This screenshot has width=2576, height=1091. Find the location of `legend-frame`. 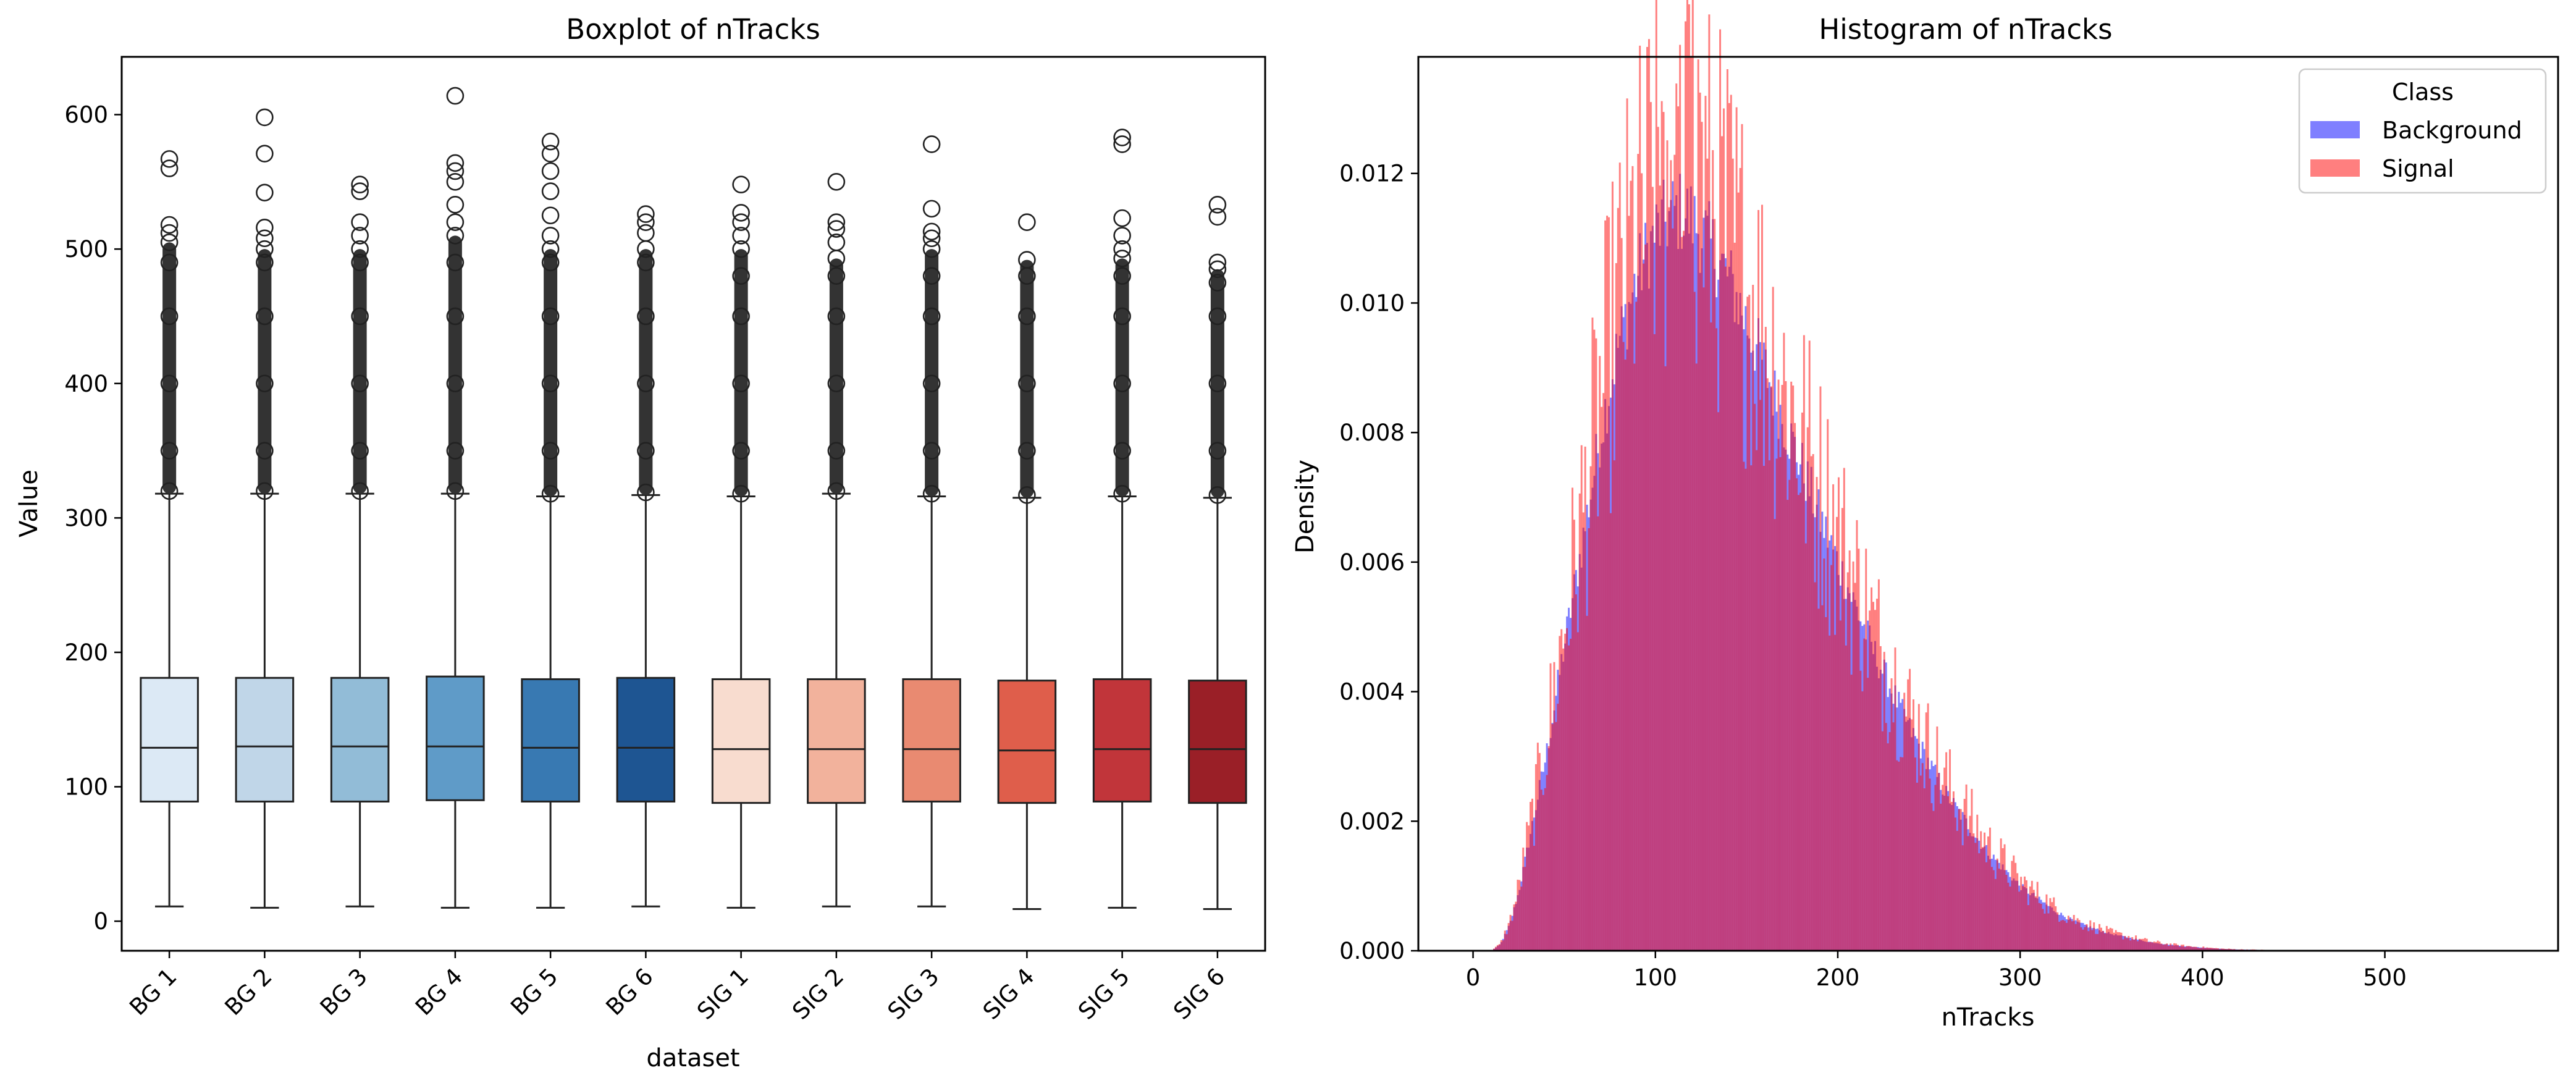

legend-frame is located at coordinates (2422, 131).